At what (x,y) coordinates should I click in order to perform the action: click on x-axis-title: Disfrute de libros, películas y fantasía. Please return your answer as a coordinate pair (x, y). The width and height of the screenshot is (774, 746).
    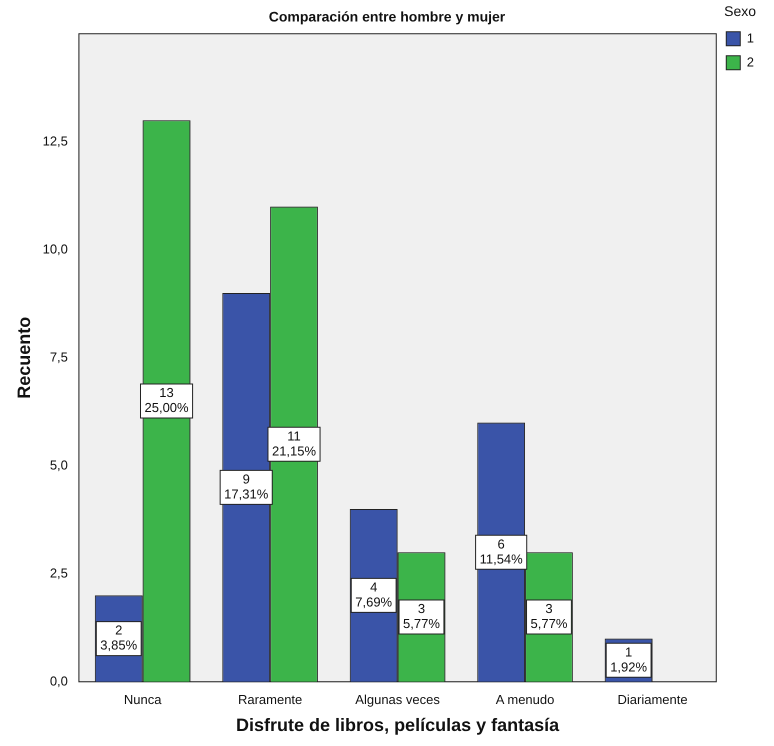
    Looking at the image, I should click on (398, 725).